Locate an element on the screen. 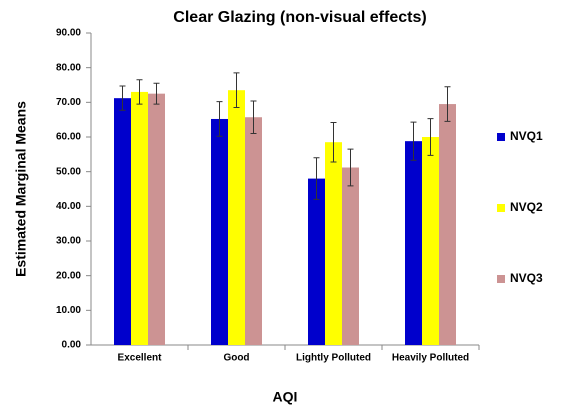 This screenshot has height=408, width=565. y-tick-label: 60.00 is located at coordinates (68, 137).